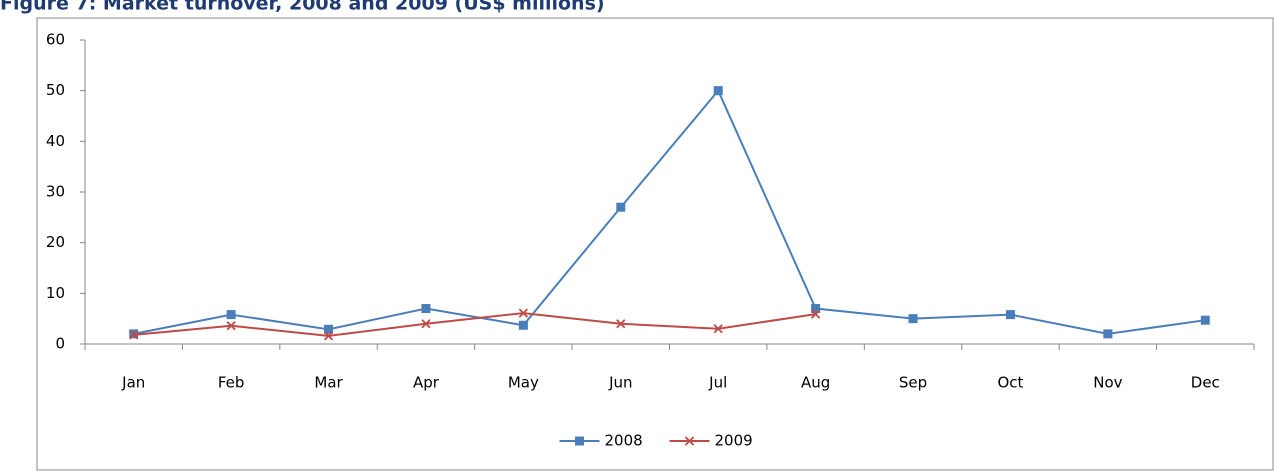 The image size is (1274, 471). Describe the element at coordinates (1205, 383) in the screenshot. I see `x-tick-label: Dec` at that location.